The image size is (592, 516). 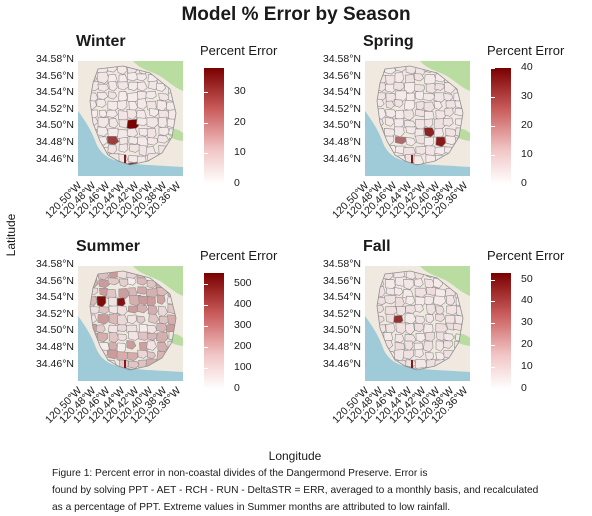 What do you see at coordinates (243, 282) in the screenshot?
I see `legend-tick-label: 500` at bounding box center [243, 282].